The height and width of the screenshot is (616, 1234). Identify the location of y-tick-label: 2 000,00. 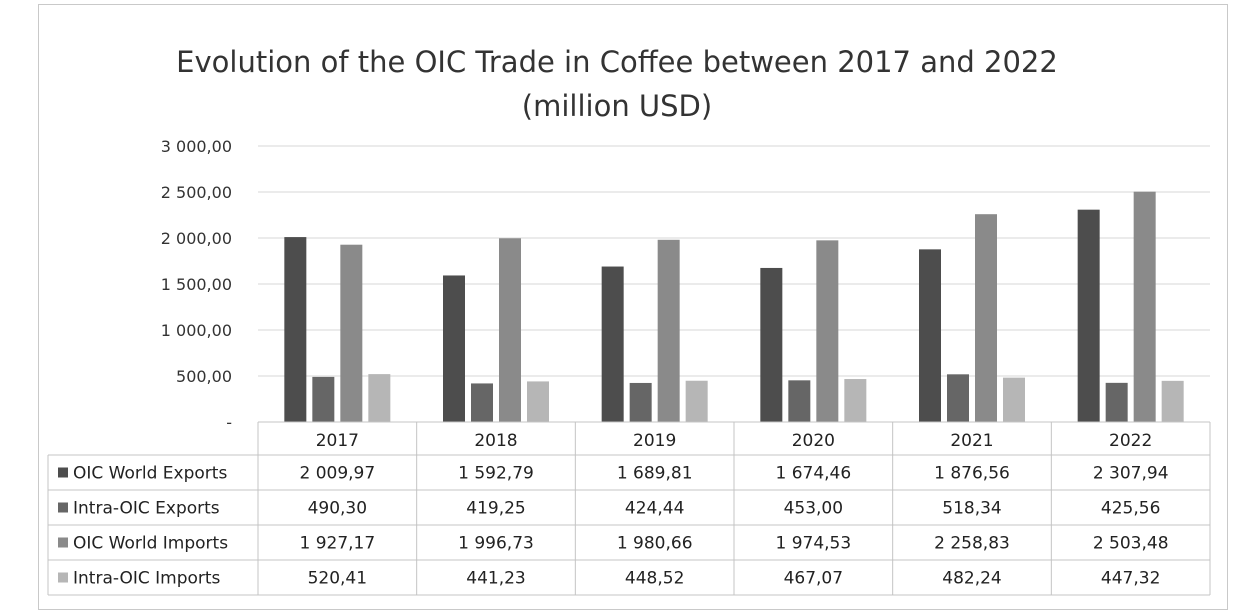
(196, 238).